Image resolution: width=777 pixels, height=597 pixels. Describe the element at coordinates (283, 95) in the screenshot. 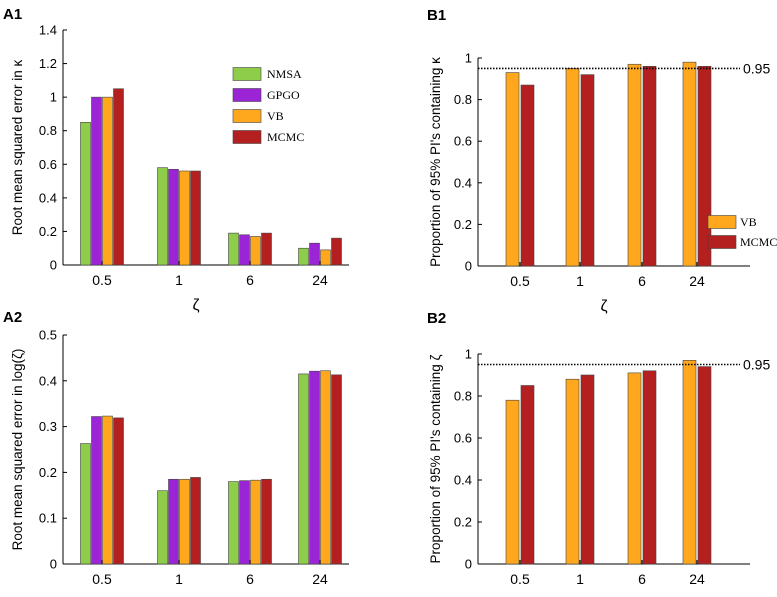

I see `legend-label-gpgo: GPGO` at that location.